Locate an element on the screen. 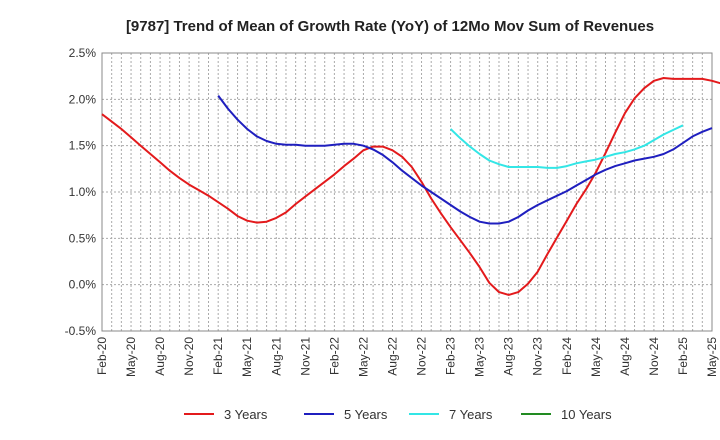 The height and width of the screenshot is (440, 720). x-tick-label: Aug-23 is located at coordinates (509, 356).